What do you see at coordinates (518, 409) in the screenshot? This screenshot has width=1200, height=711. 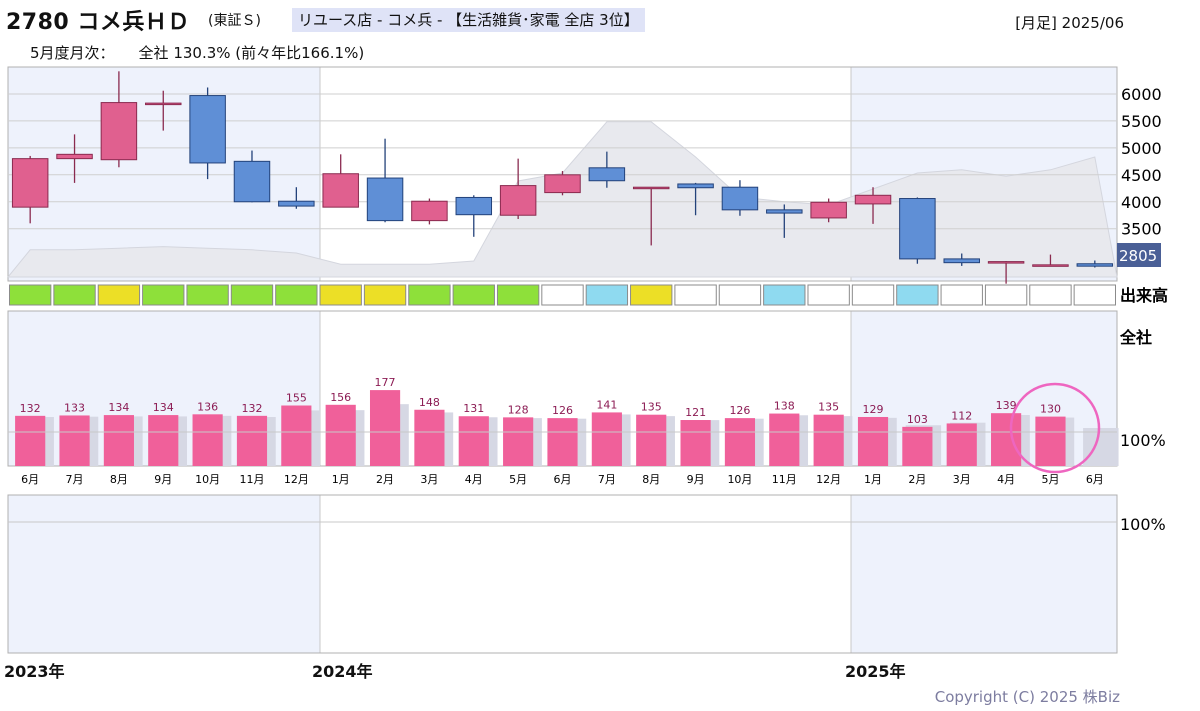 I see `monthly-bar-value: 128` at bounding box center [518, 409].